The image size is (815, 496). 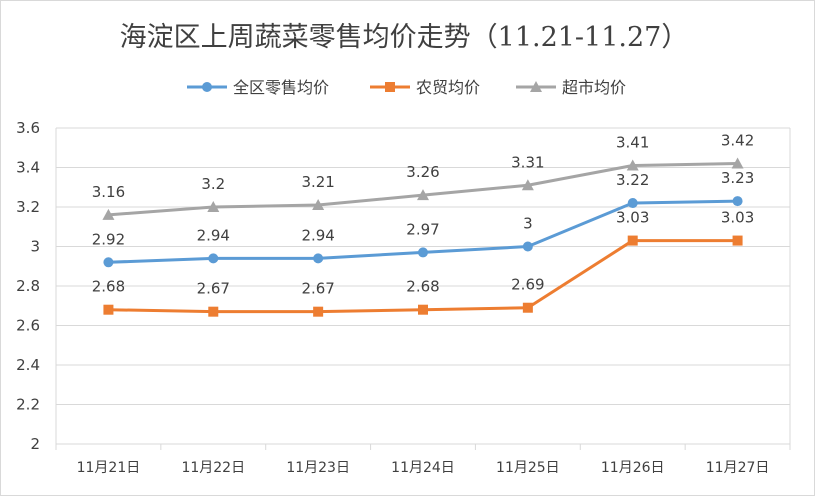 What do you see at coordinates (28, 326) in the screenshot?
I see `y-tick-label: 2.6` at bounding box center [28, 326].